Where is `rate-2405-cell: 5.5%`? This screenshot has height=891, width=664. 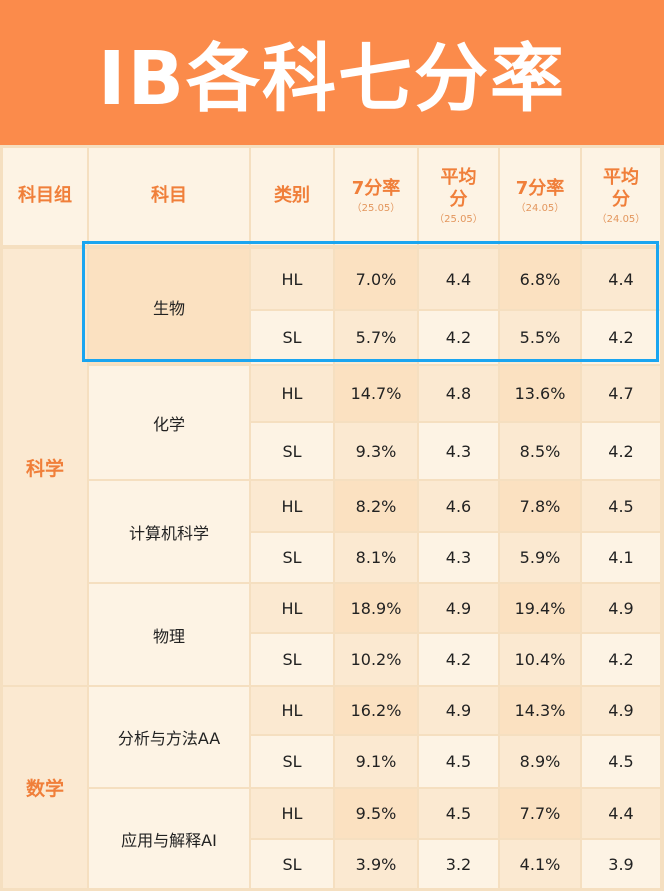 rate-2405-cell: 5.5% is located at coordinates (540, 337).